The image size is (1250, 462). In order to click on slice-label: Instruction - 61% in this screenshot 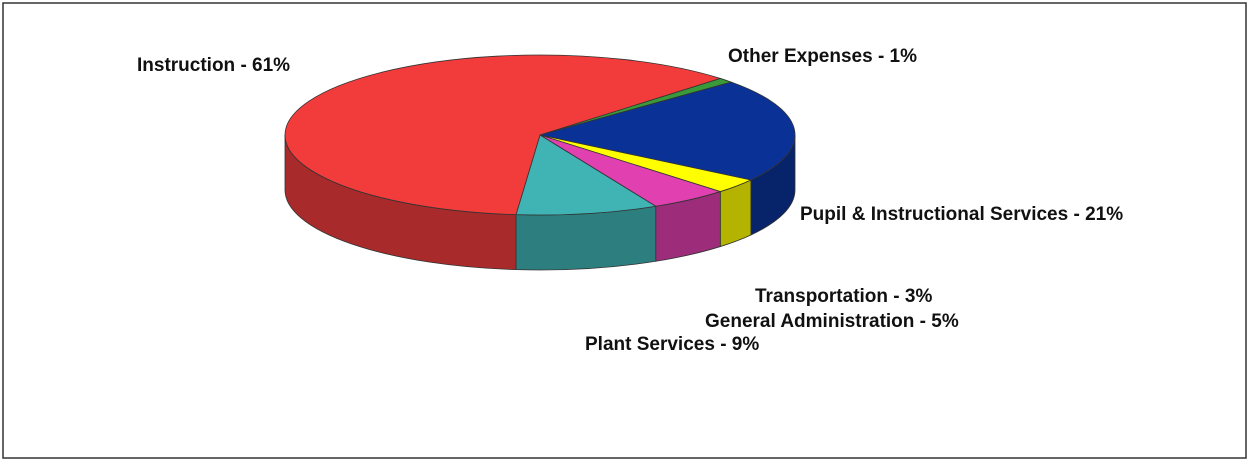, I will do `click(213, 65)`.